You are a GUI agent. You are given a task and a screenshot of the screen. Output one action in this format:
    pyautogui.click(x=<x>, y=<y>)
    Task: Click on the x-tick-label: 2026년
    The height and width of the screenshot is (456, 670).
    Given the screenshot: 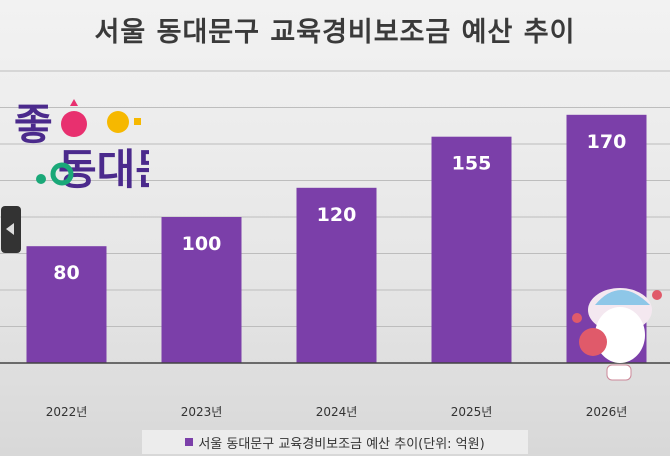 What is the action you would take?
    pyautogui.click(x=607, y=412)
    